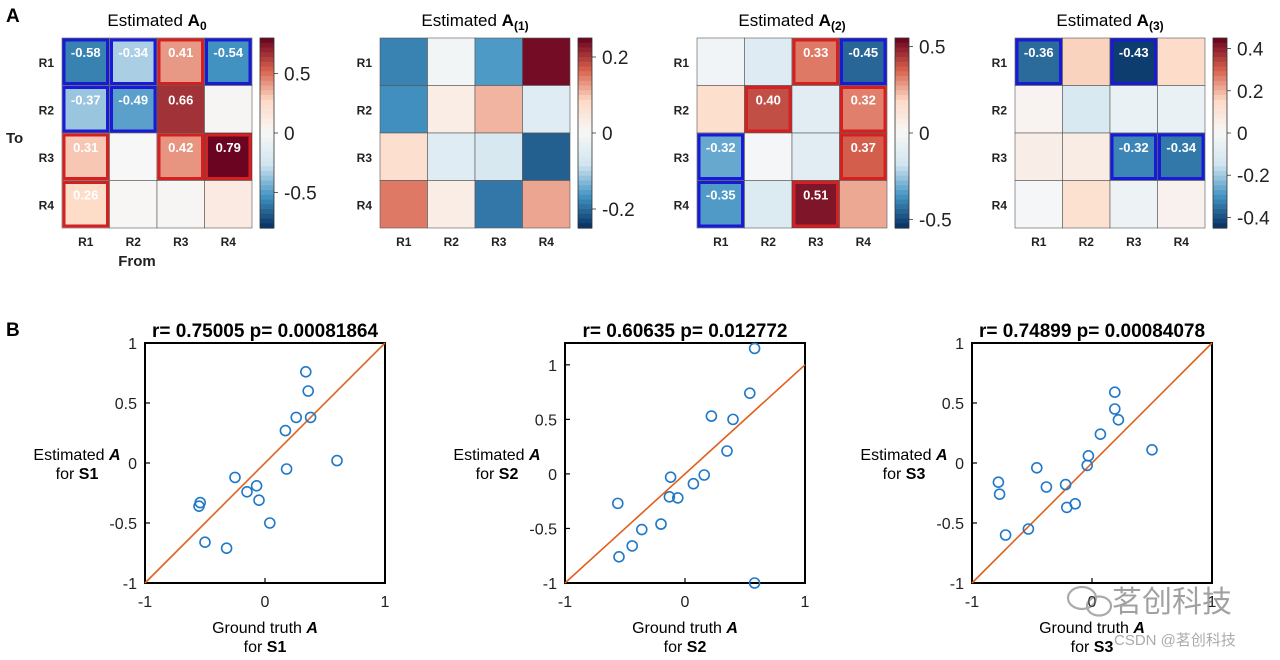  What do you see at coordinates (509, 474) in the screenshot?
I see `scatter-ylabel-subject-id: S2` at bounding box center [509, 474].